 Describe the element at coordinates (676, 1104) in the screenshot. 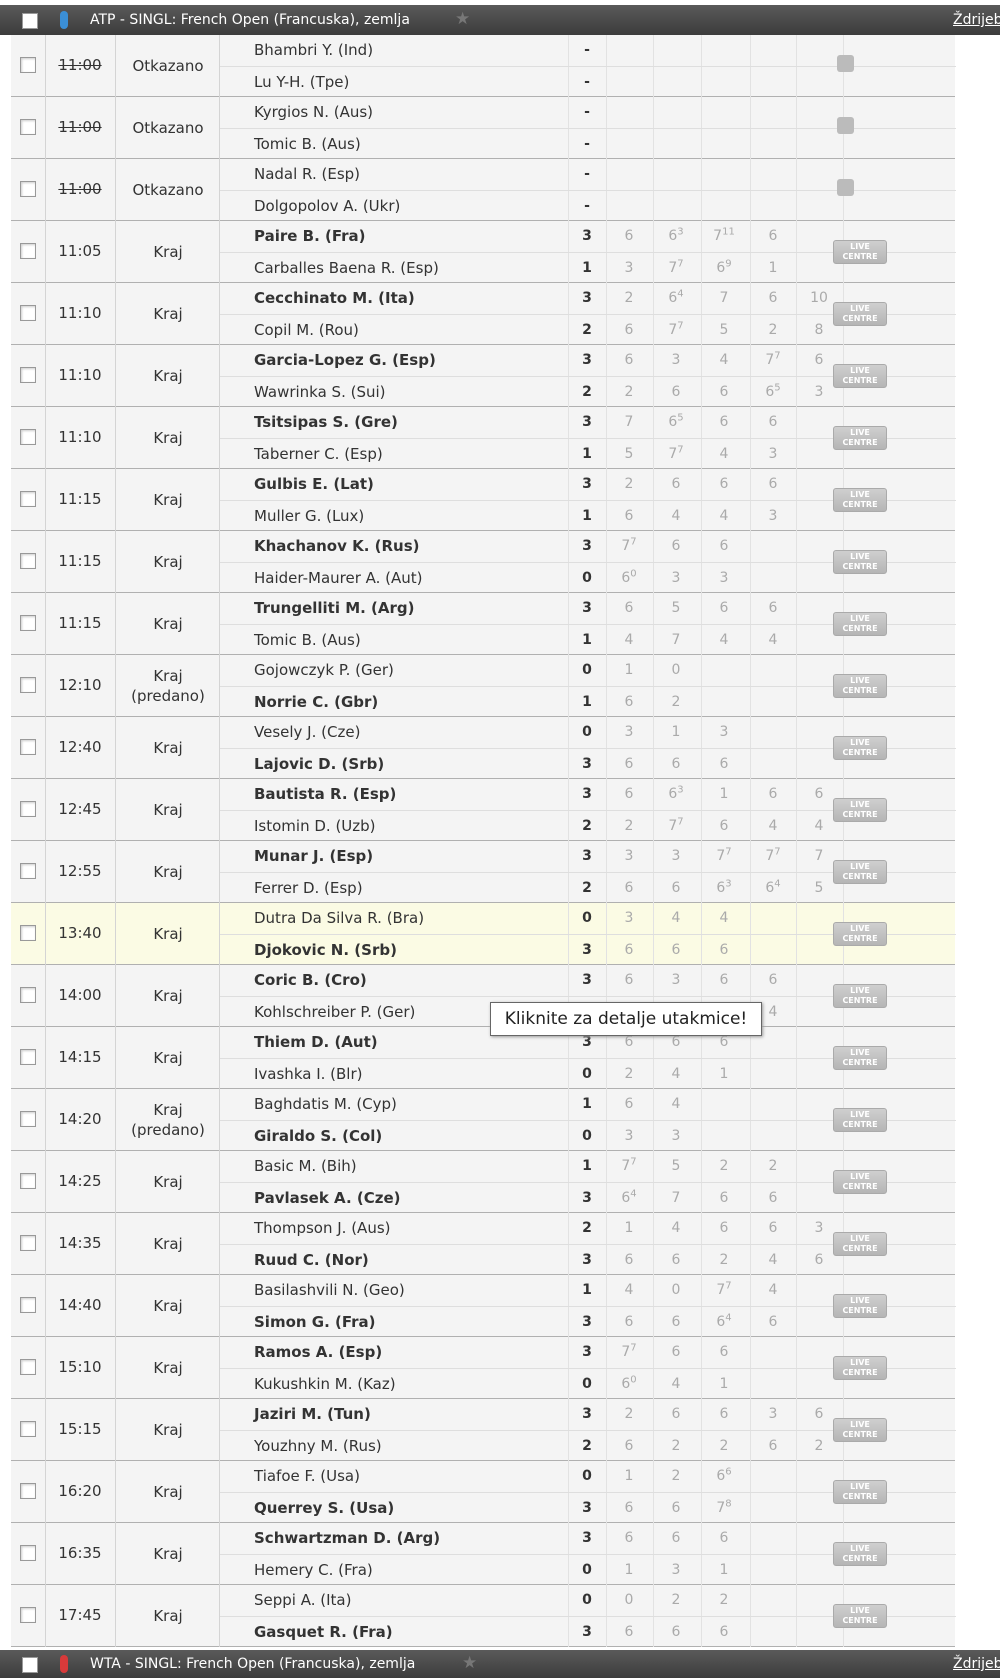

I see `set-score: 4` at that location.